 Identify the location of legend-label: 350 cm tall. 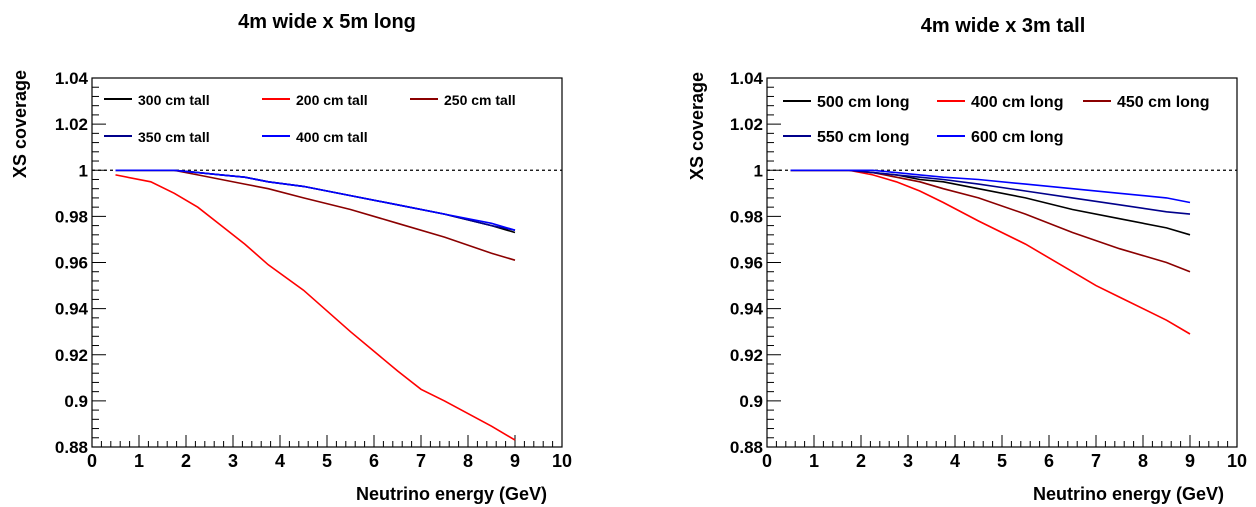
(174, 137).